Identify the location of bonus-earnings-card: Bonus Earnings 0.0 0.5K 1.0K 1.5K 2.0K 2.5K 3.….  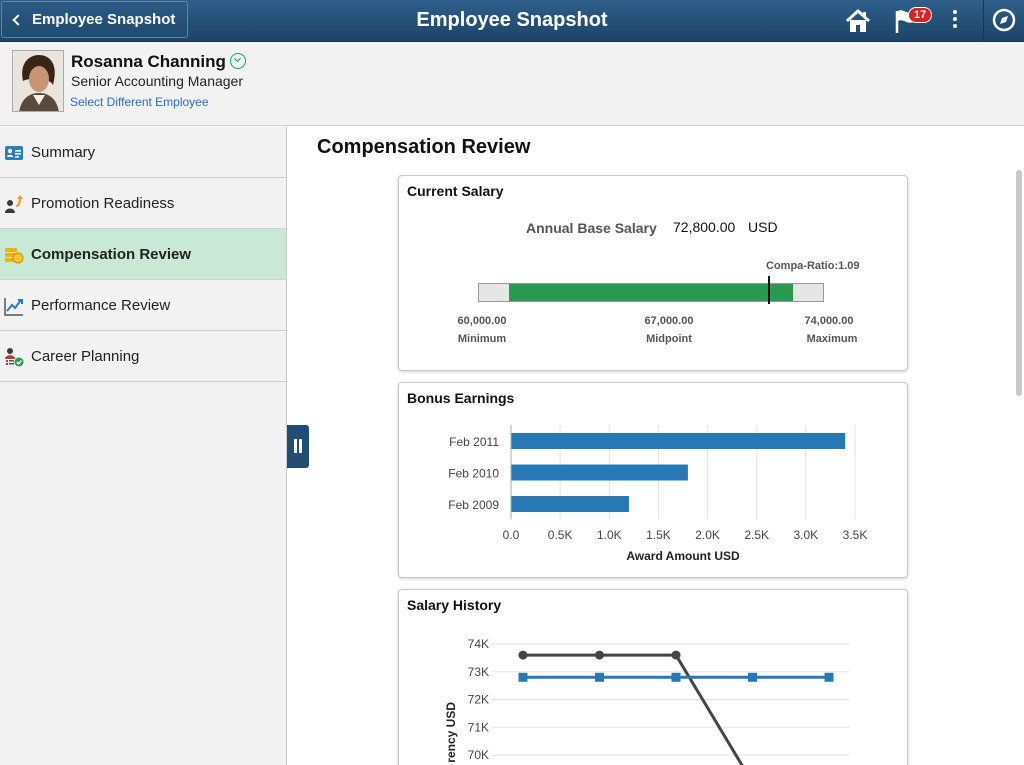
(653, 480).